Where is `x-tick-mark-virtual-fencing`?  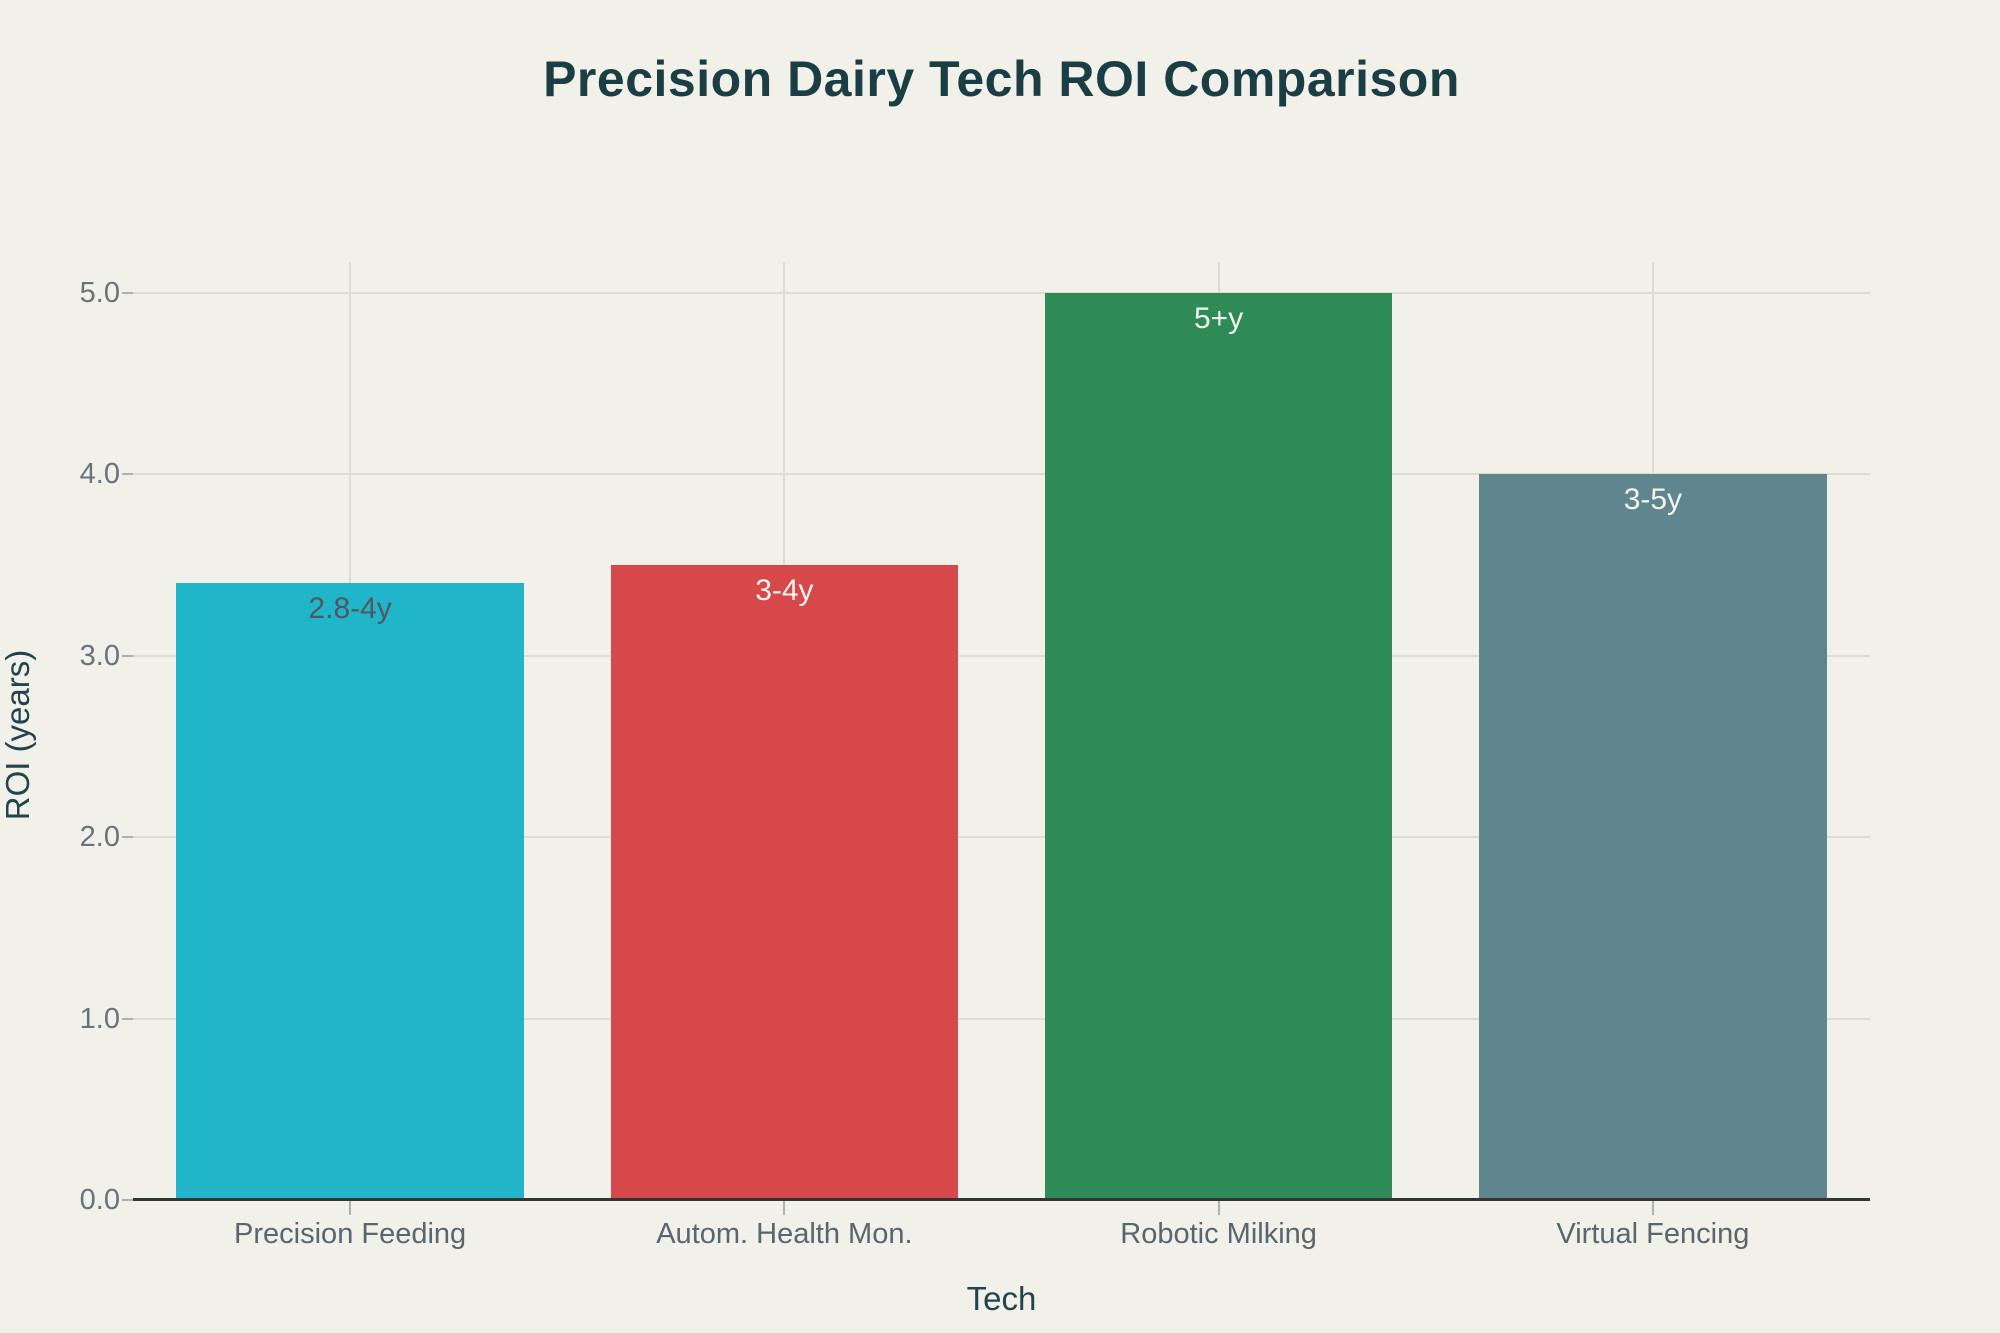
x-tick-mark-virtual-fencing is located at coordinates (1652, 1208).